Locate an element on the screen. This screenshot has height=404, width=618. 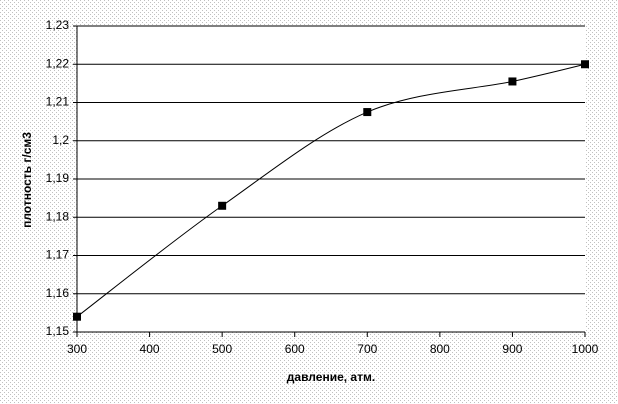
y-tick-label: 1,23 is located at coordinates (58, 25).